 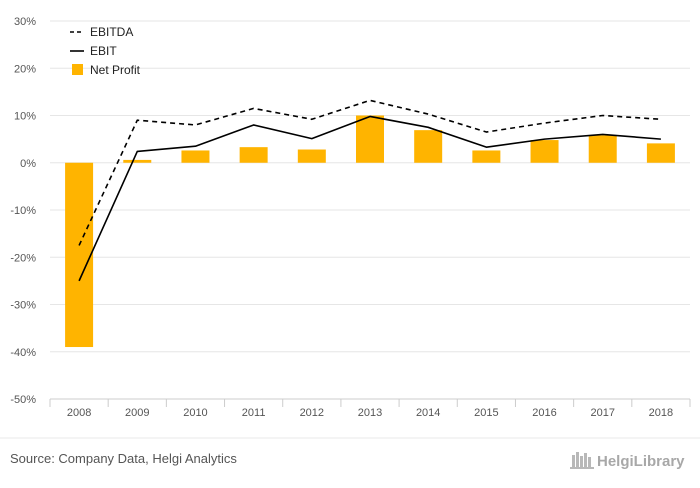 I want to click on x-tick-label: 2009, so click(x=137, y=413).